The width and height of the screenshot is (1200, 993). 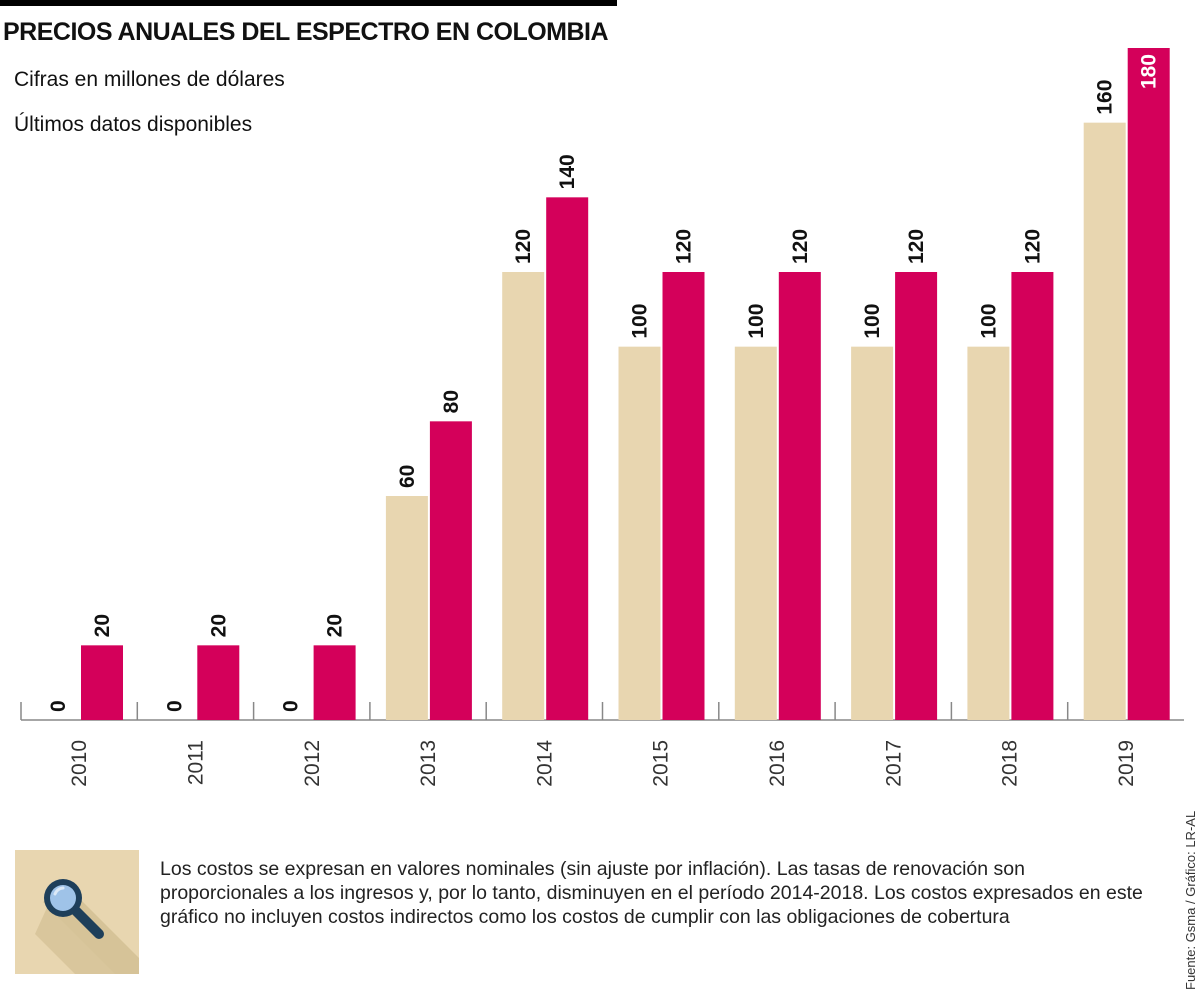 What do you see at coordinates (451, 401) in the screenshot?
I see `data-label: 80` at bounding box center [451, 401].